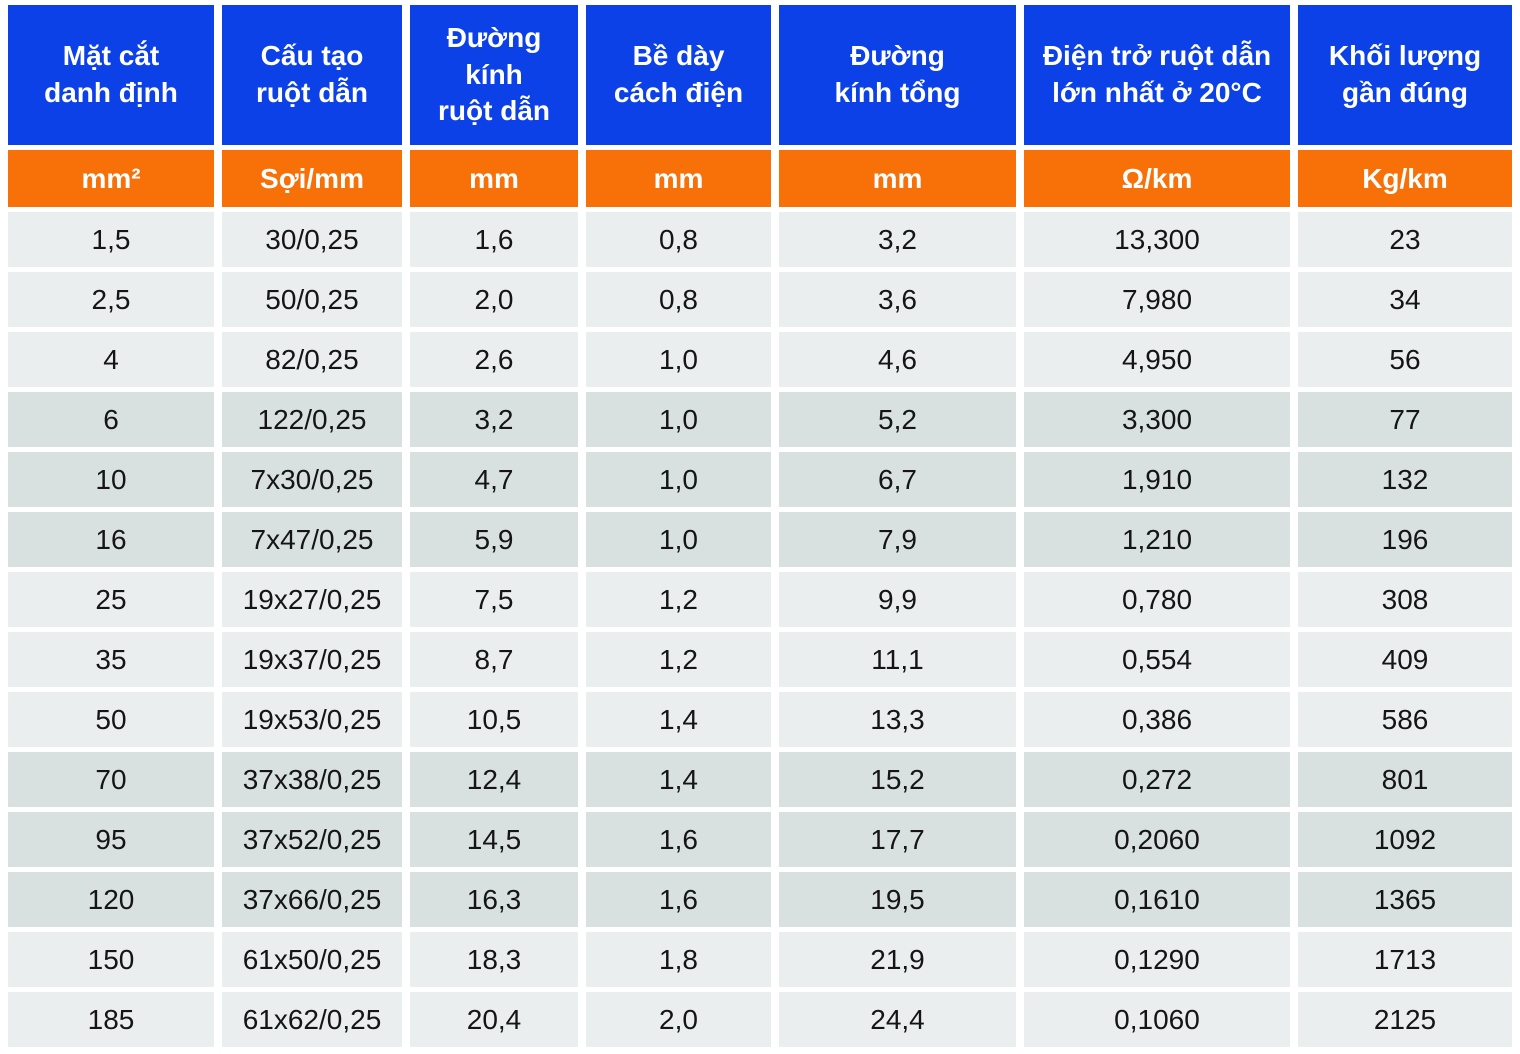 The height and width of the screenshot is (1054, 1520). Describe the element at coordinates (111, 239) in the screenshot. I see `table-cell: 1,5` at that location.